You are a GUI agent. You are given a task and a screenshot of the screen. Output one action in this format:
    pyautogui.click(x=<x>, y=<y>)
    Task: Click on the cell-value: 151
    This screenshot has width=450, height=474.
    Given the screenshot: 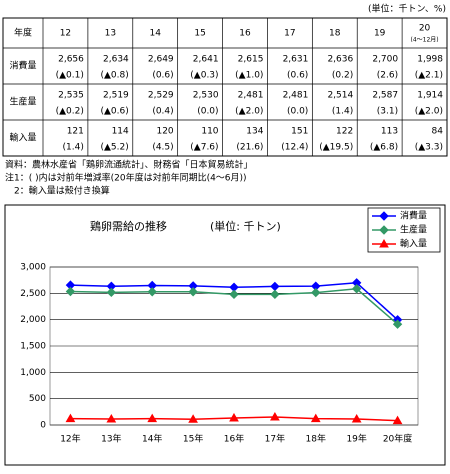 What is the action you would take?
    pyautogui.click(x=299, y=132)
    